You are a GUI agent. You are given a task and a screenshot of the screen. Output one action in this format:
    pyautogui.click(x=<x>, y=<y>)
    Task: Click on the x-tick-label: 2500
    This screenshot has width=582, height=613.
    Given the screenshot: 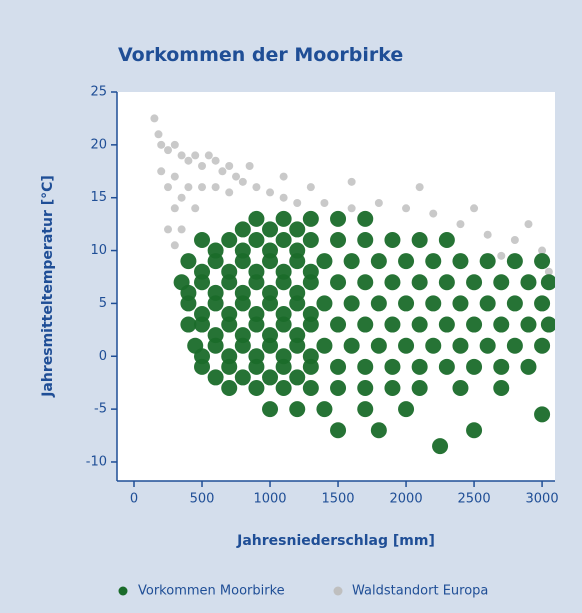 What is the action you would take?
    pyautogui.click(x=474, y=499)
    